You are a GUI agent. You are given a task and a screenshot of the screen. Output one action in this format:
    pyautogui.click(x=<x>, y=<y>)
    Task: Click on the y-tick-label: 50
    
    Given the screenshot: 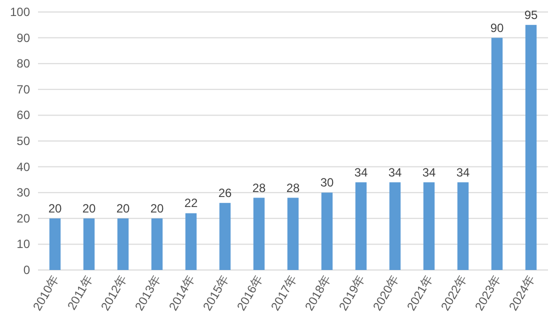 What is the action you would take?
    pyautogui.click(x=23, y=141)
    